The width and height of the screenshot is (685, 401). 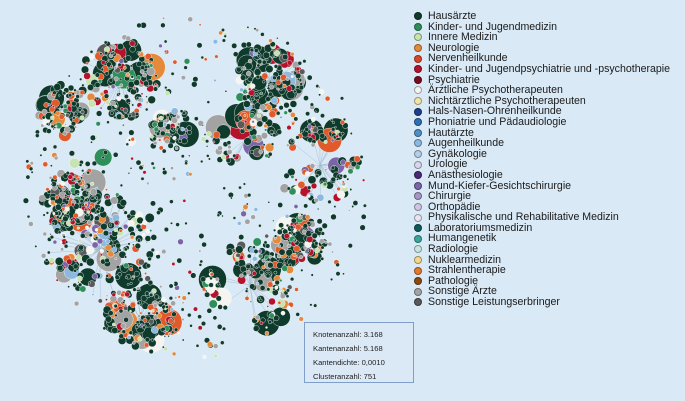 What do you see at coordinates (237, 146) in the screenshot?
I see `network-edge` at bounding box center [237, 146].